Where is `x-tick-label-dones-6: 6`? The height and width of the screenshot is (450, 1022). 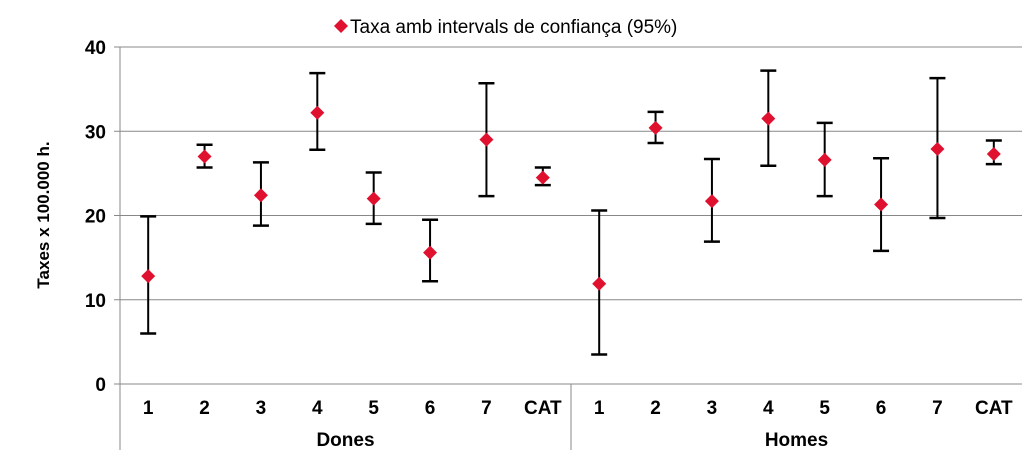 x-tick-label-dones-6: 6 is located at coordinates (430, 408).